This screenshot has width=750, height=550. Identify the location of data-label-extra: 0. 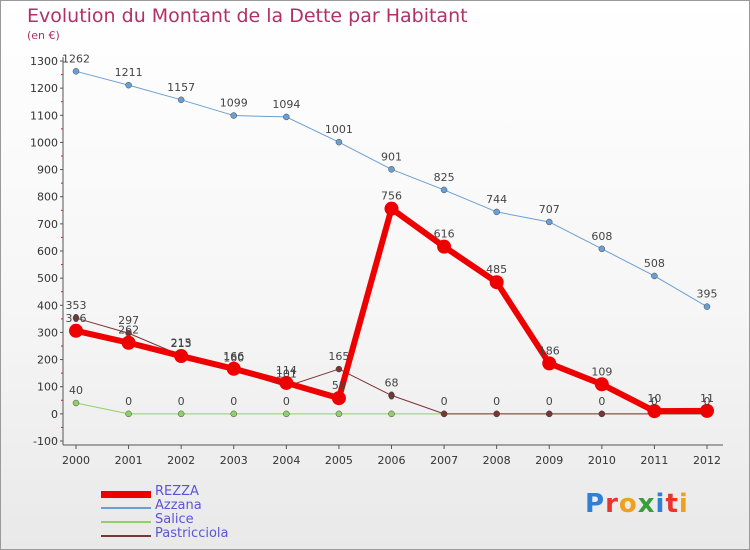
(391, 395).